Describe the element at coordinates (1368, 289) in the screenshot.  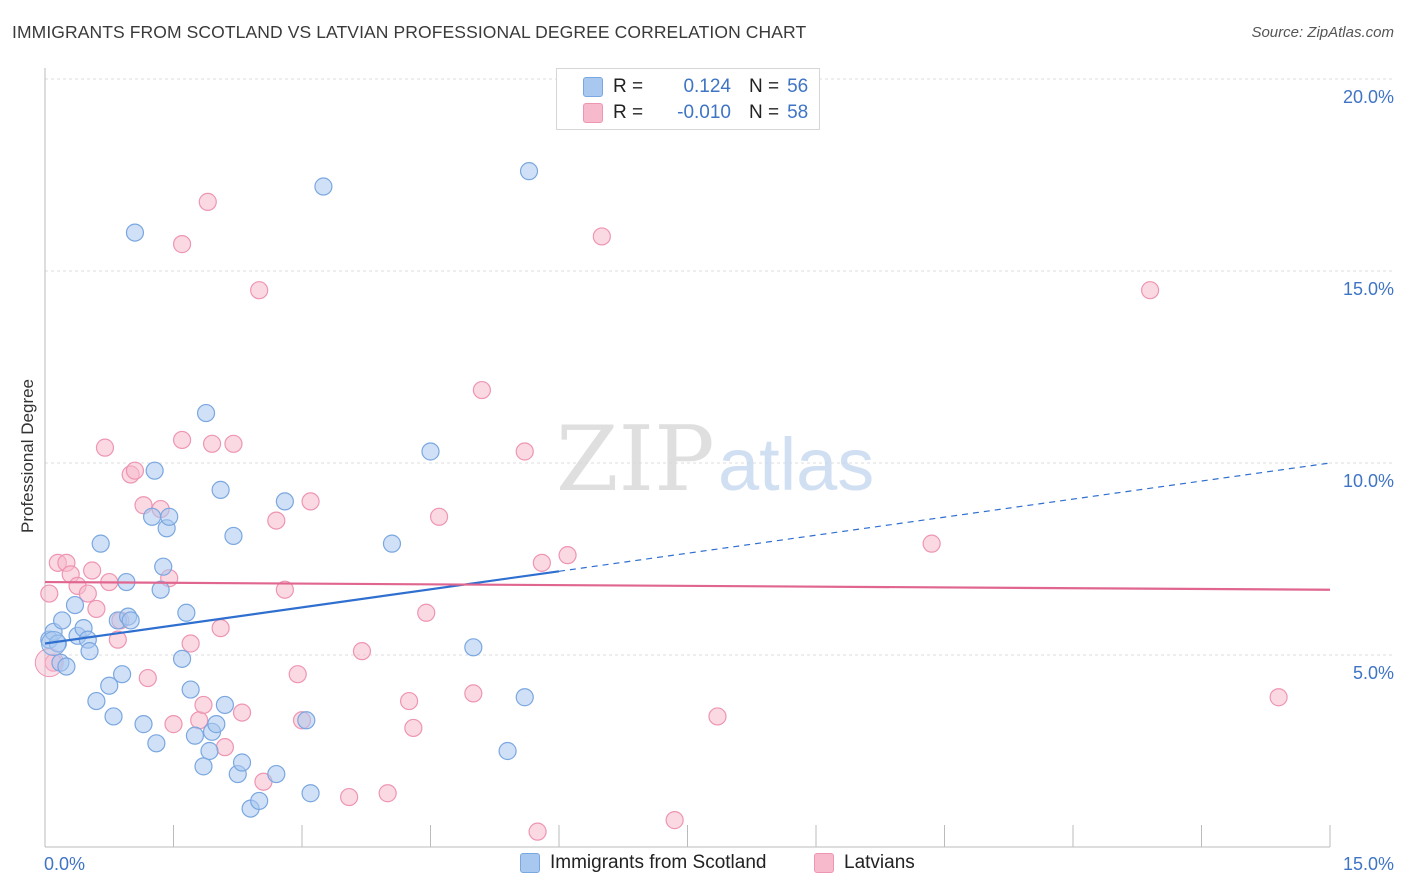
I see `y-tick-label: 15.0%` at that location.